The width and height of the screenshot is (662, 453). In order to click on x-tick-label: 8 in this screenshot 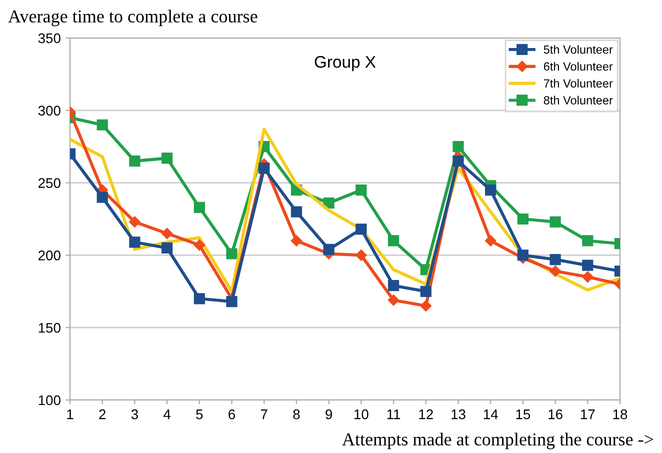, I will do `click(296, 414)`.